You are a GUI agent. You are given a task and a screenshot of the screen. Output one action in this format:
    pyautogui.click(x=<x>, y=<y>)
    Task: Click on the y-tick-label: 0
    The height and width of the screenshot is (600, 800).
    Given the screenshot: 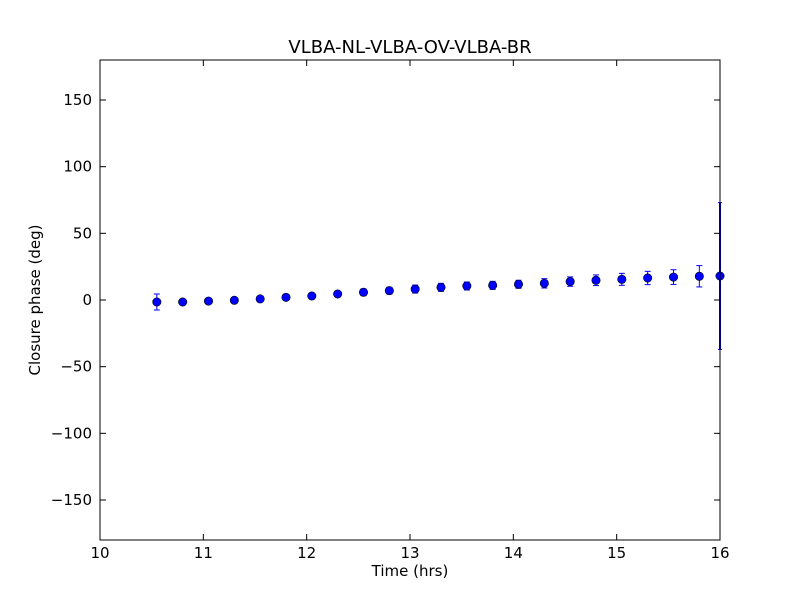 What is the action you would take?
    pyautogui.click(x=87, y=300)
    